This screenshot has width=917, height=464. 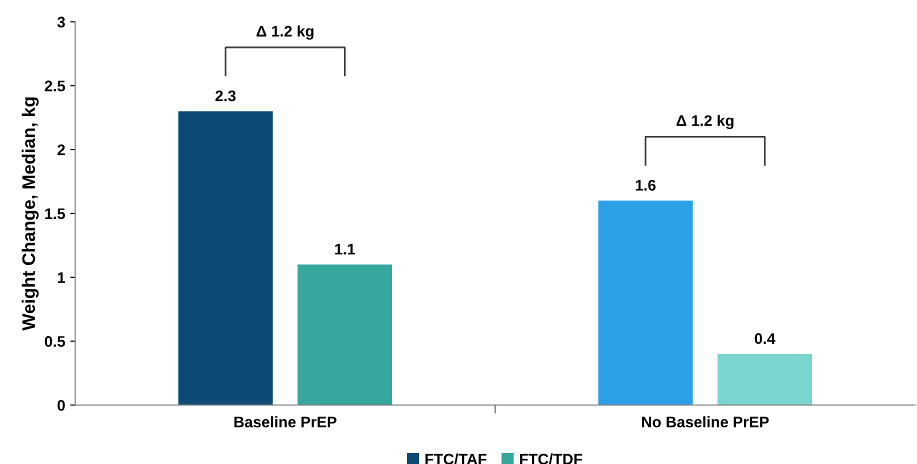 What do you see at coordinates (705, 422) in the screenshot?
I see `x-tick-label: No Baseline PrEP` at bounding box center [705, 422].